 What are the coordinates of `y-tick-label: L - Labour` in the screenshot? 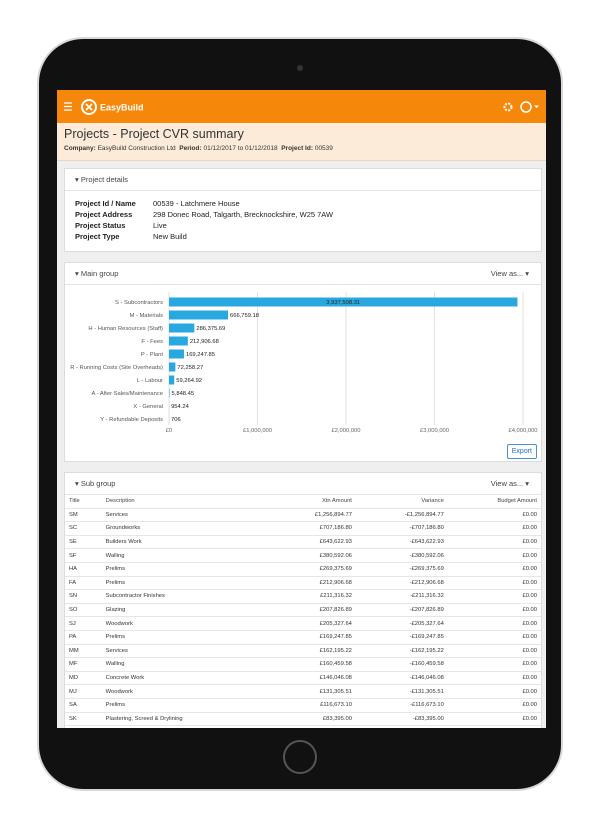 It's located at (150, 381).